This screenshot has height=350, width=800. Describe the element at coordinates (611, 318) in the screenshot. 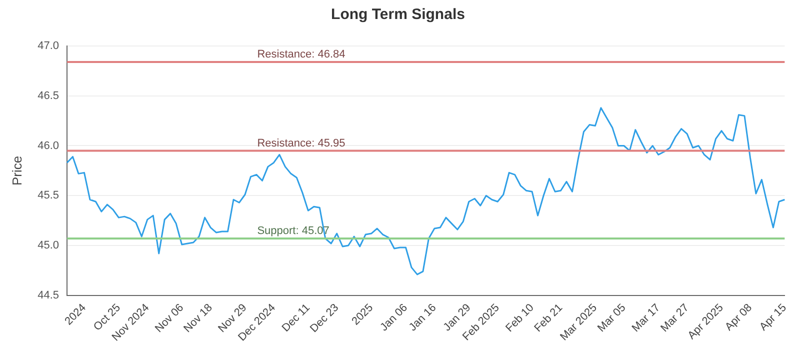

I see `x-tick-label: Mar 05` at that location.